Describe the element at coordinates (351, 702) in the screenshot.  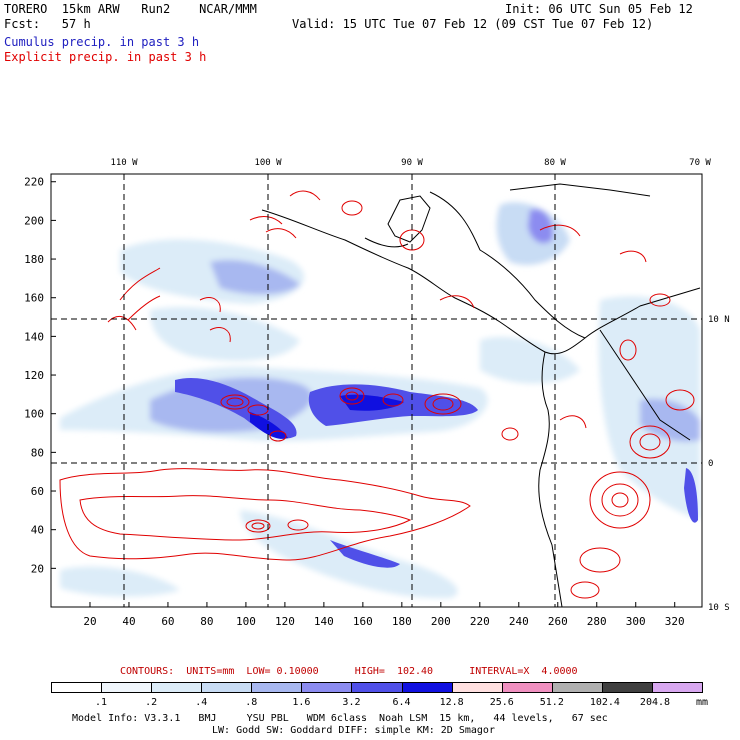
I see `legend-value-label: 3.2` at that location.